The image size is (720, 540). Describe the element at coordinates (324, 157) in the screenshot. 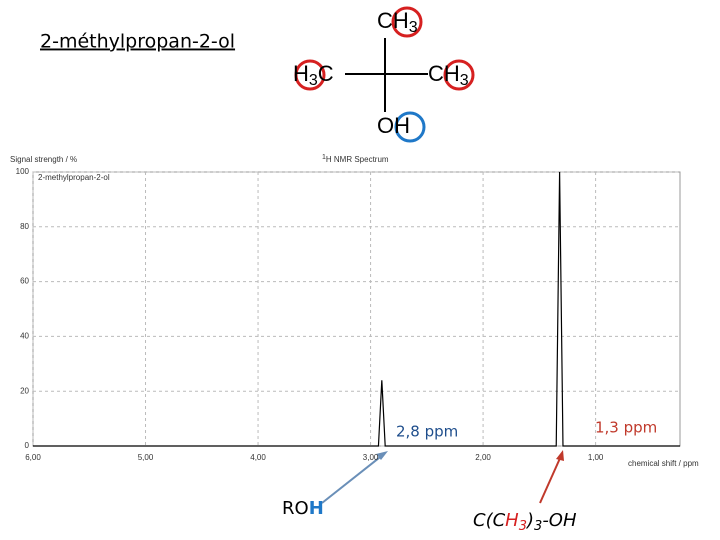

I see `title-superscript: 1` at that location.